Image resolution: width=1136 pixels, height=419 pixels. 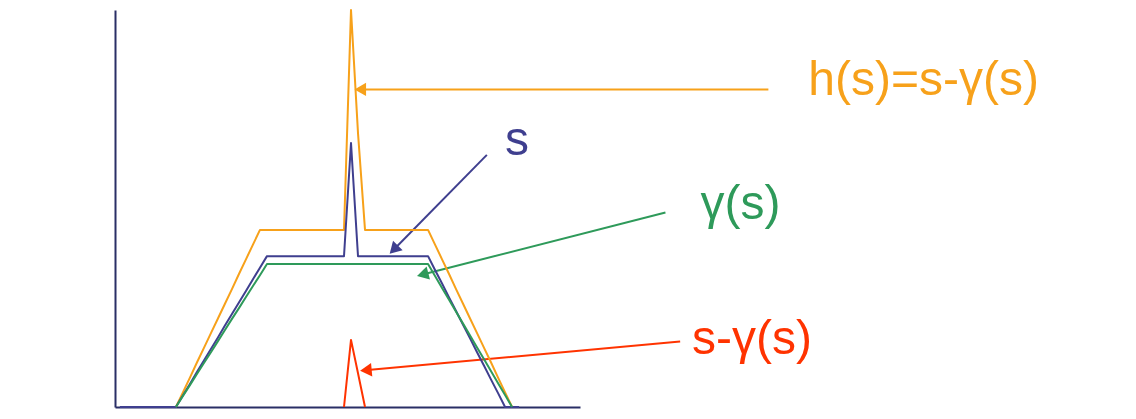 I want to click on text: h(s)=s-γ(s), so click(x=923, y=79).